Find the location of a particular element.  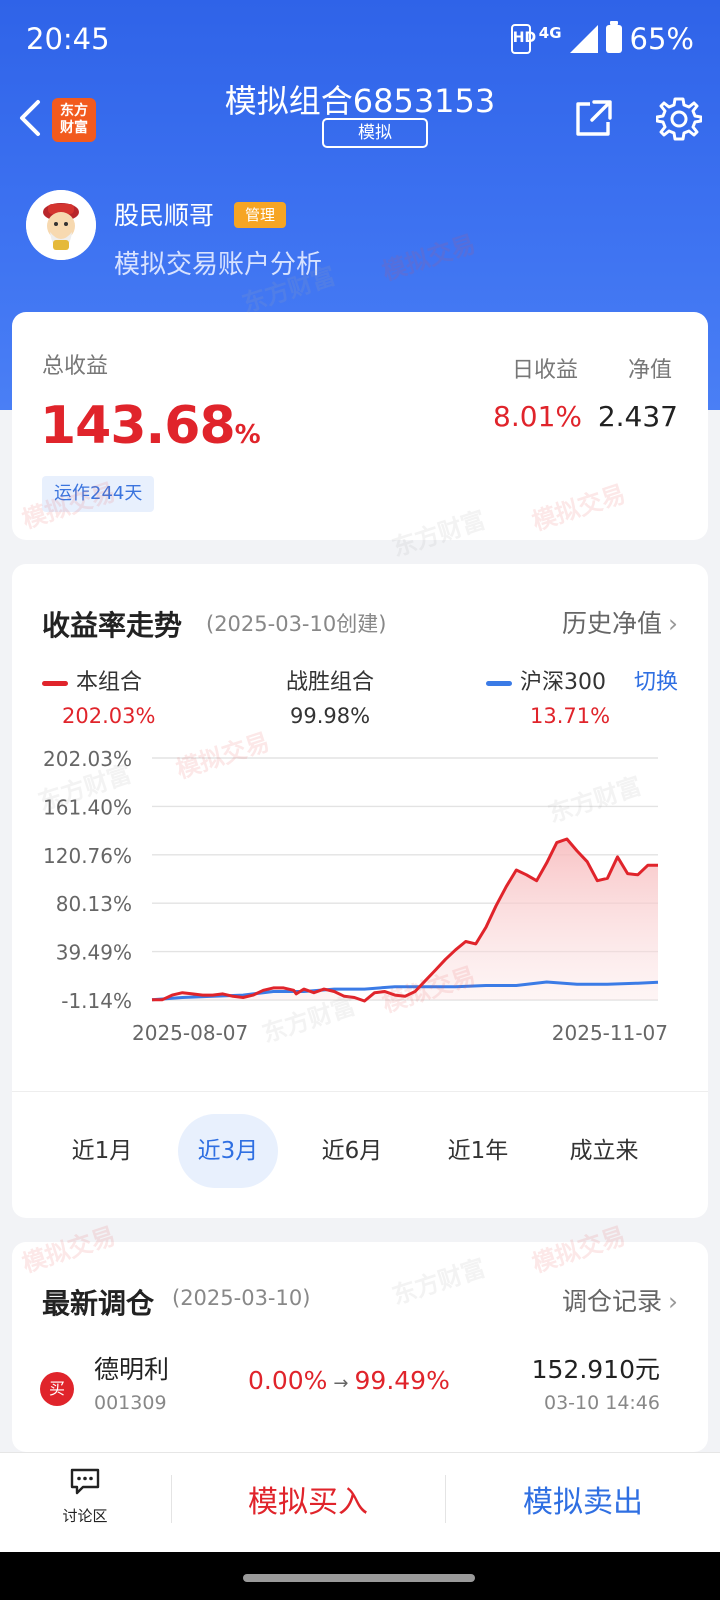

share-icon is located at coordinates (593, 119).